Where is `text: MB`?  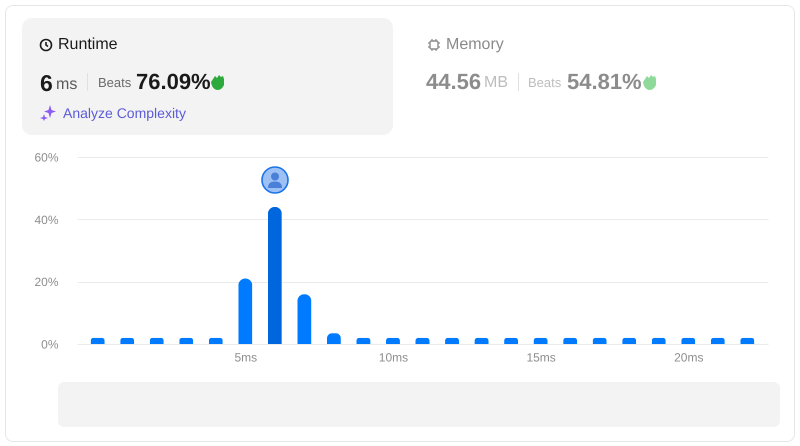 text: MB is located at coordinates (496, 82).